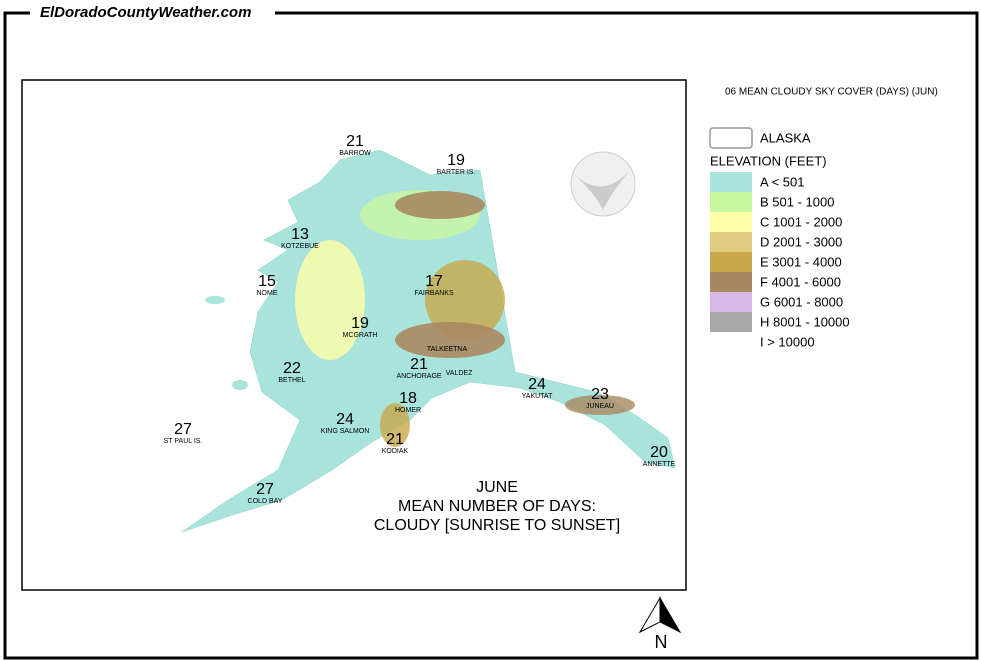 This screenshot has width=981, height=661. What do you see at coordinates (805, 321) in the screenshot?
I see `legend-label: H 8001 - 10000` at bounding box center [805, 321].